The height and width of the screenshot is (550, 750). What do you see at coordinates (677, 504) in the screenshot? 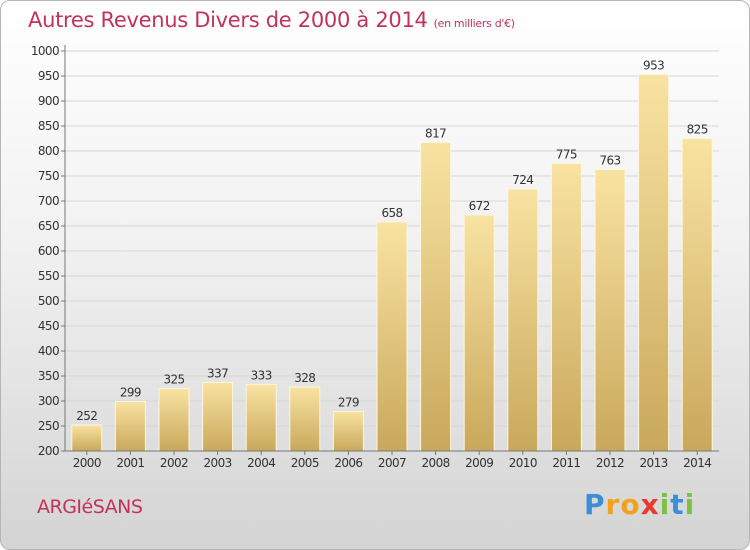
I see `logo-letter: t` at bounding box center [677, 504].